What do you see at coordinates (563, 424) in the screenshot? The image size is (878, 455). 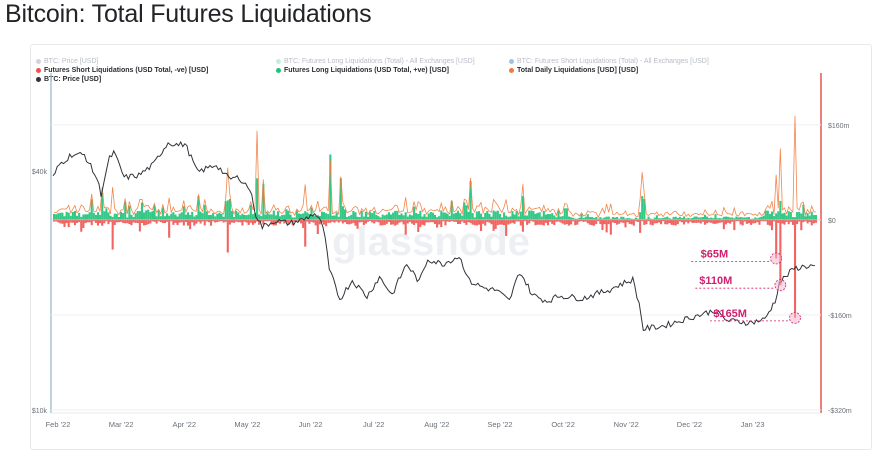 I see `x-axis-tick-label: Oct '22` at bounding box center [563, 424].